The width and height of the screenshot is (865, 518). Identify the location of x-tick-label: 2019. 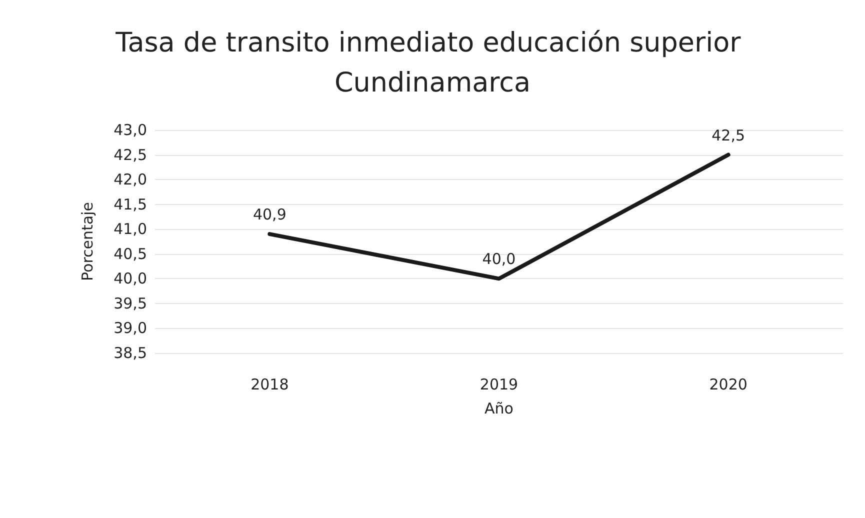
(499, 385).